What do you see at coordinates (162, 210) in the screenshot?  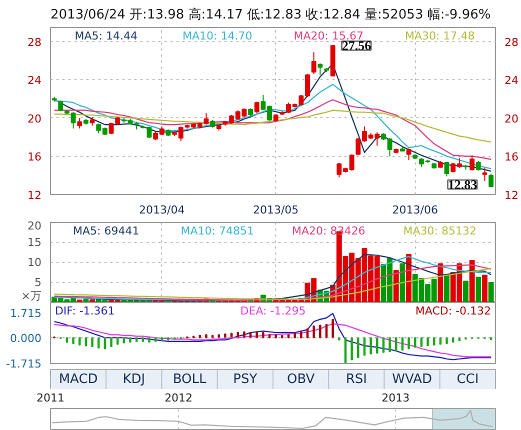 I see `x-tick-label: 2013/04` at bounding box center [162, 210].